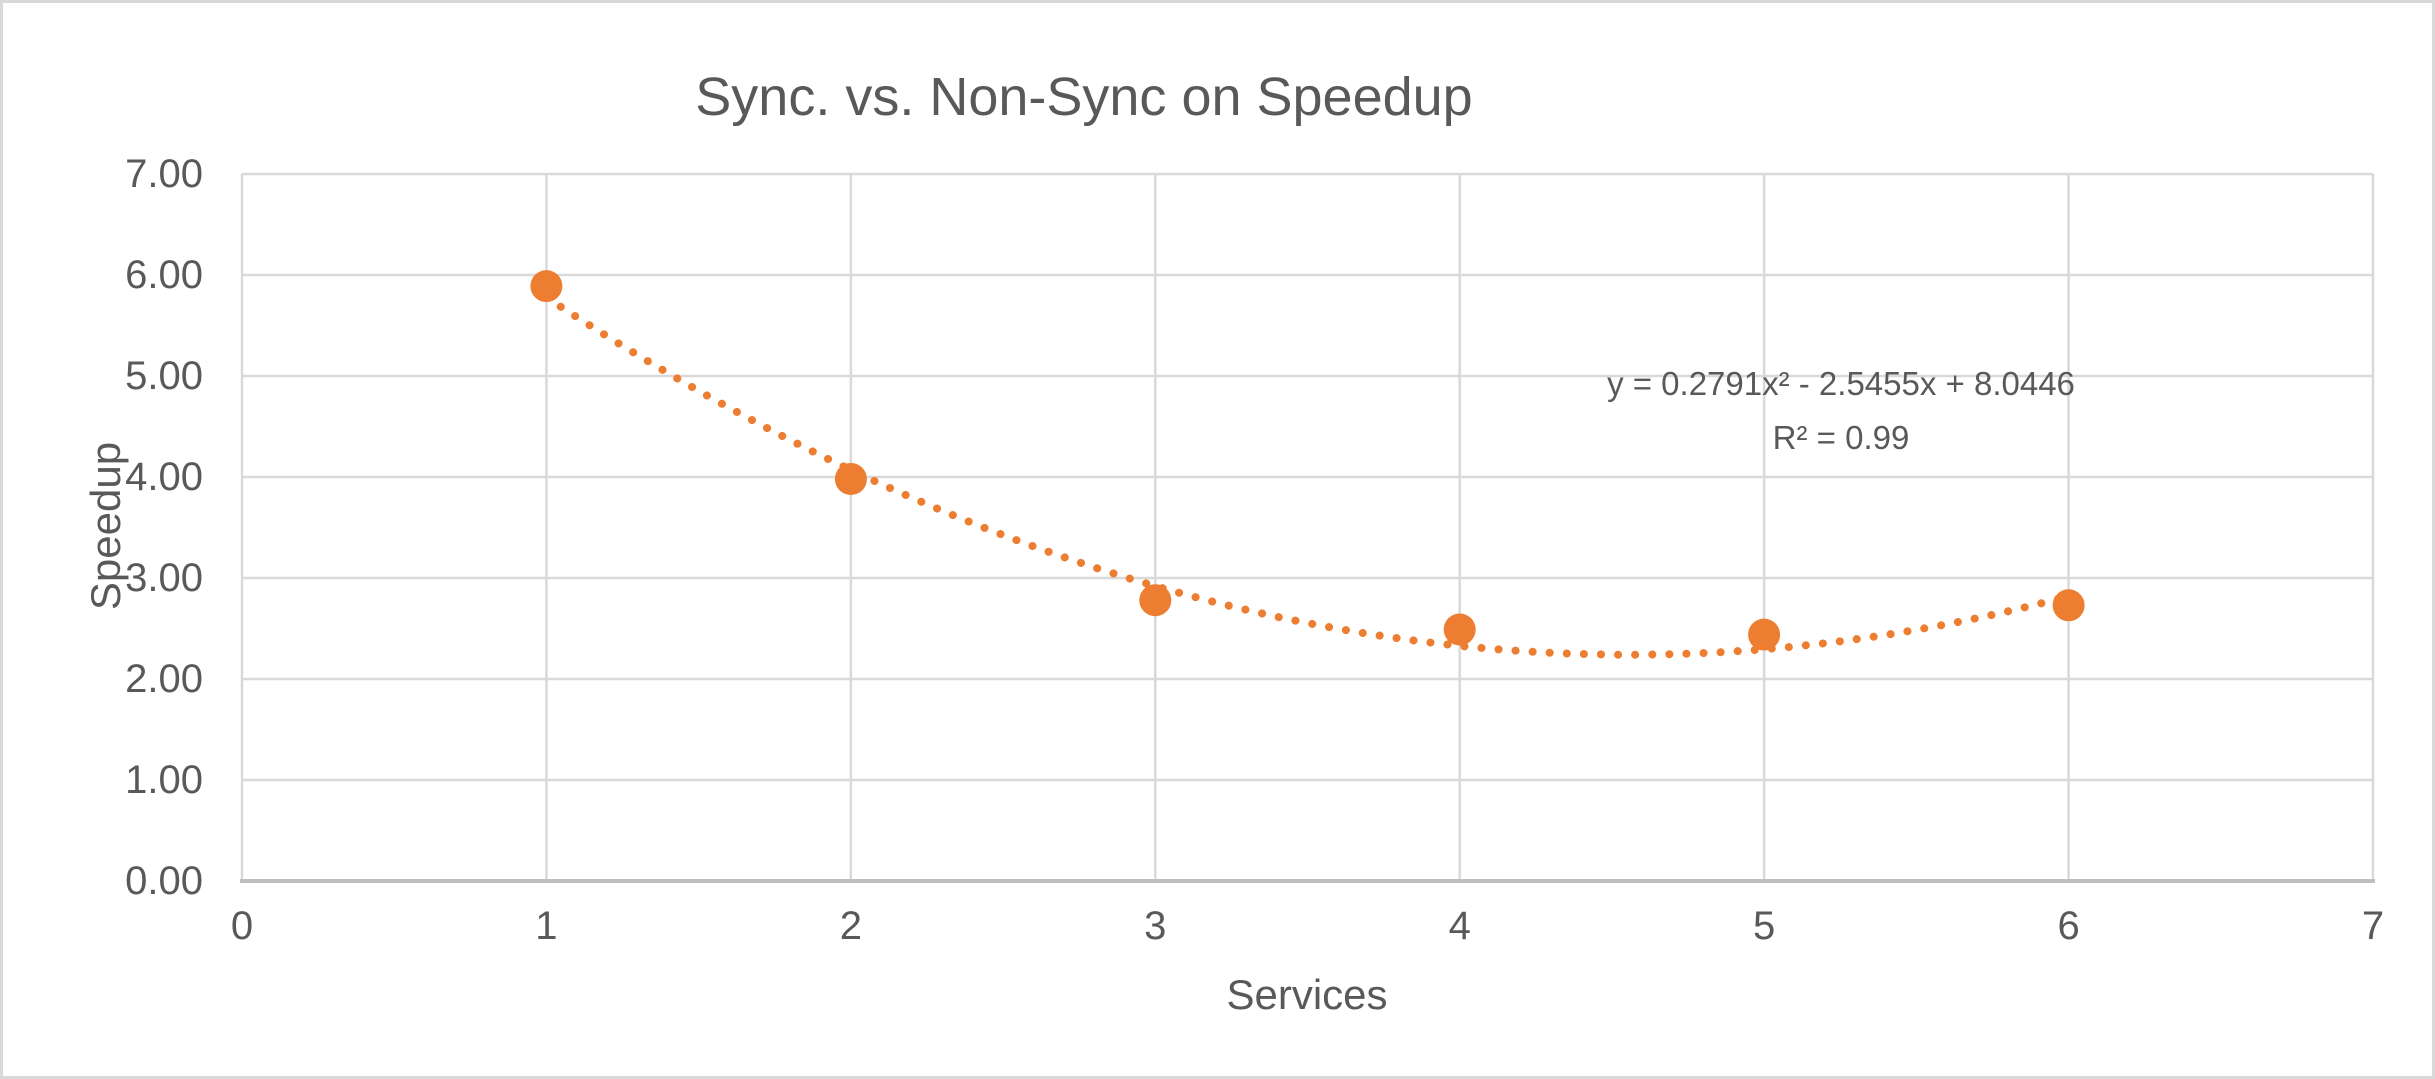 The height and width of the screenshot is (1079, 2435). I want to click on chart-title: Sync. vs. Non-Sync on Speedup, so click(1084, 97).